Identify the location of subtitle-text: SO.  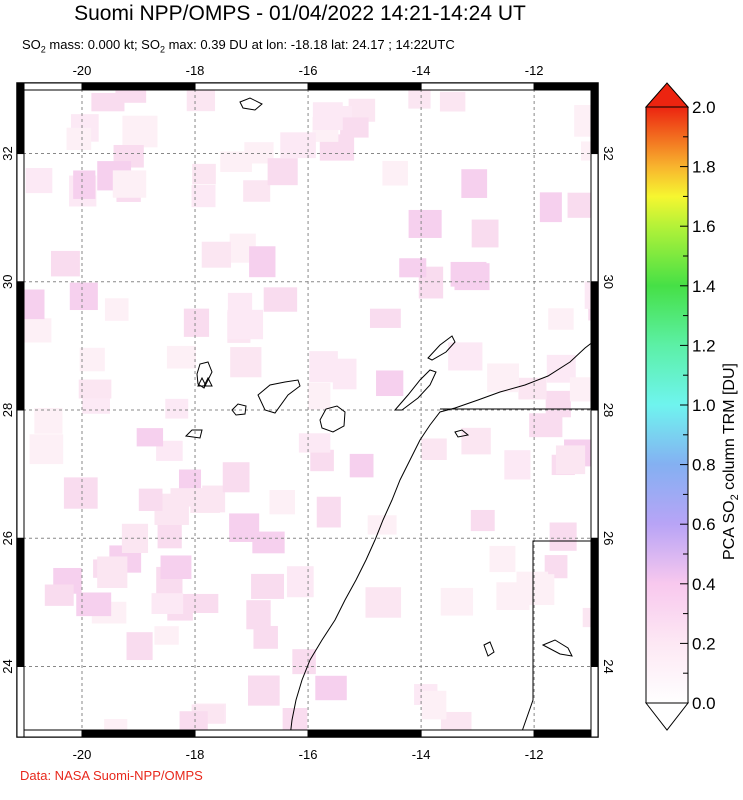
(31, 44).